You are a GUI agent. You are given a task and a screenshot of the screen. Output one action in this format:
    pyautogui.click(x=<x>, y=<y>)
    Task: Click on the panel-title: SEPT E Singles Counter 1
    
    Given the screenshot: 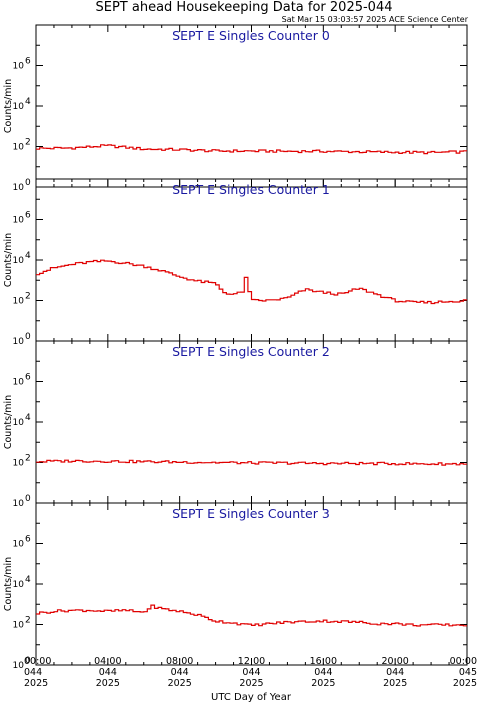 What is the action you would take?
    pyautogui.click(x=251, y=189)
    